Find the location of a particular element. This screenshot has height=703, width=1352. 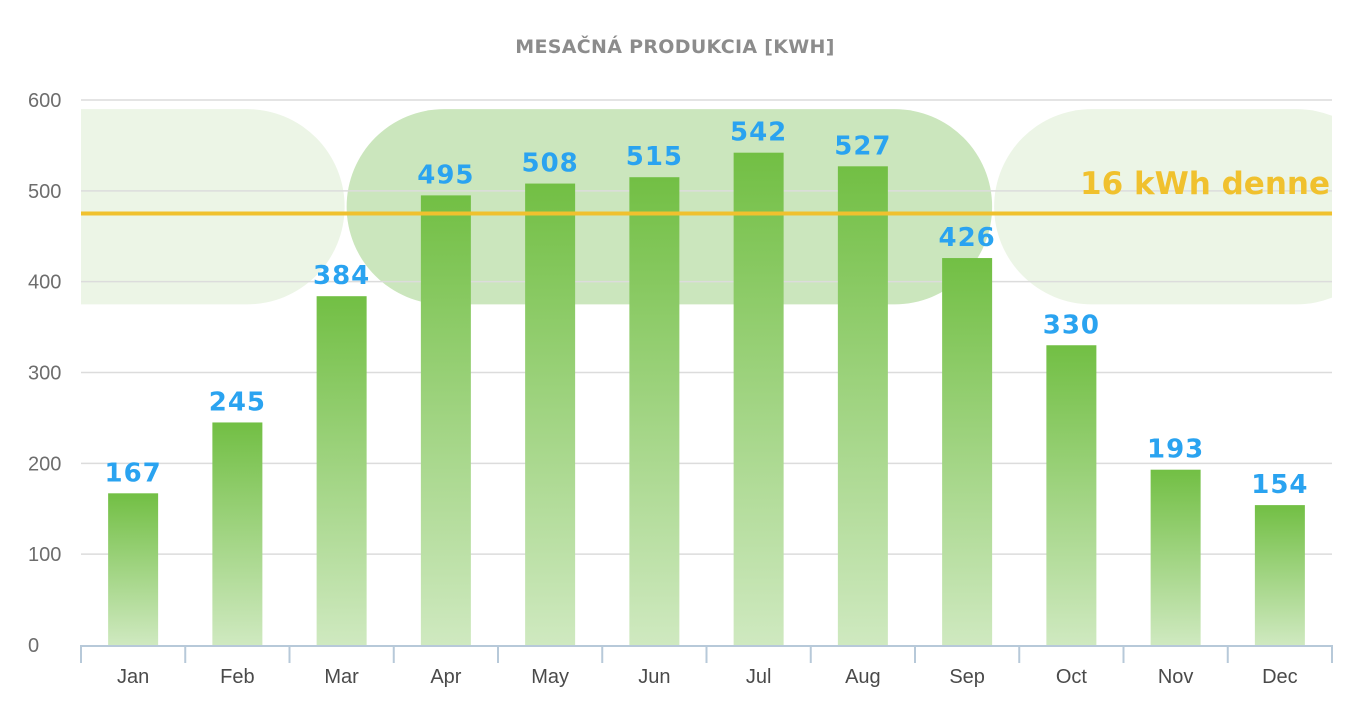

bar-feb is located at coordinates (237, 533).